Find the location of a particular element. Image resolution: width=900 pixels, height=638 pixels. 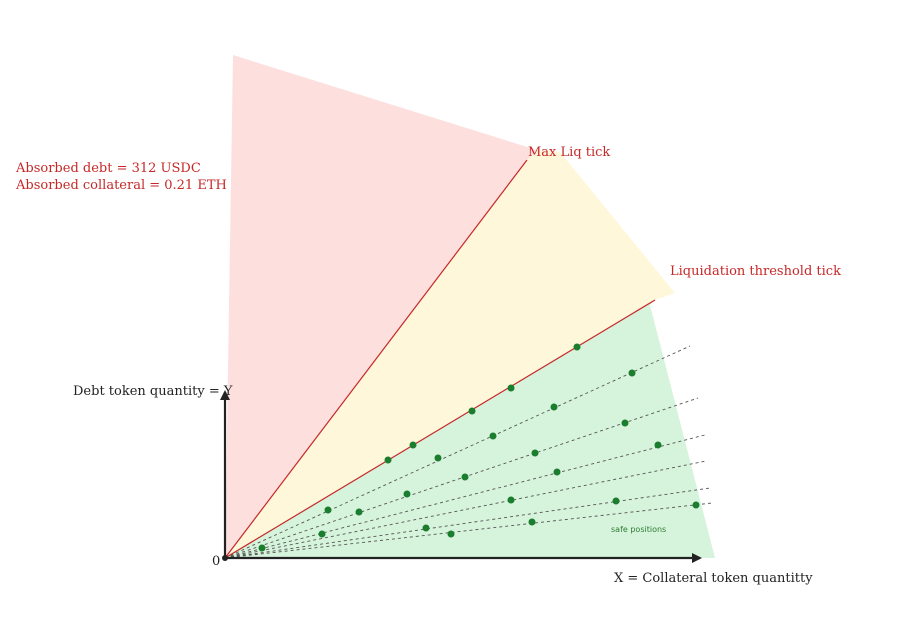

max-liq-tick-label: Max Liq tick is located at coordinates (569, 152).